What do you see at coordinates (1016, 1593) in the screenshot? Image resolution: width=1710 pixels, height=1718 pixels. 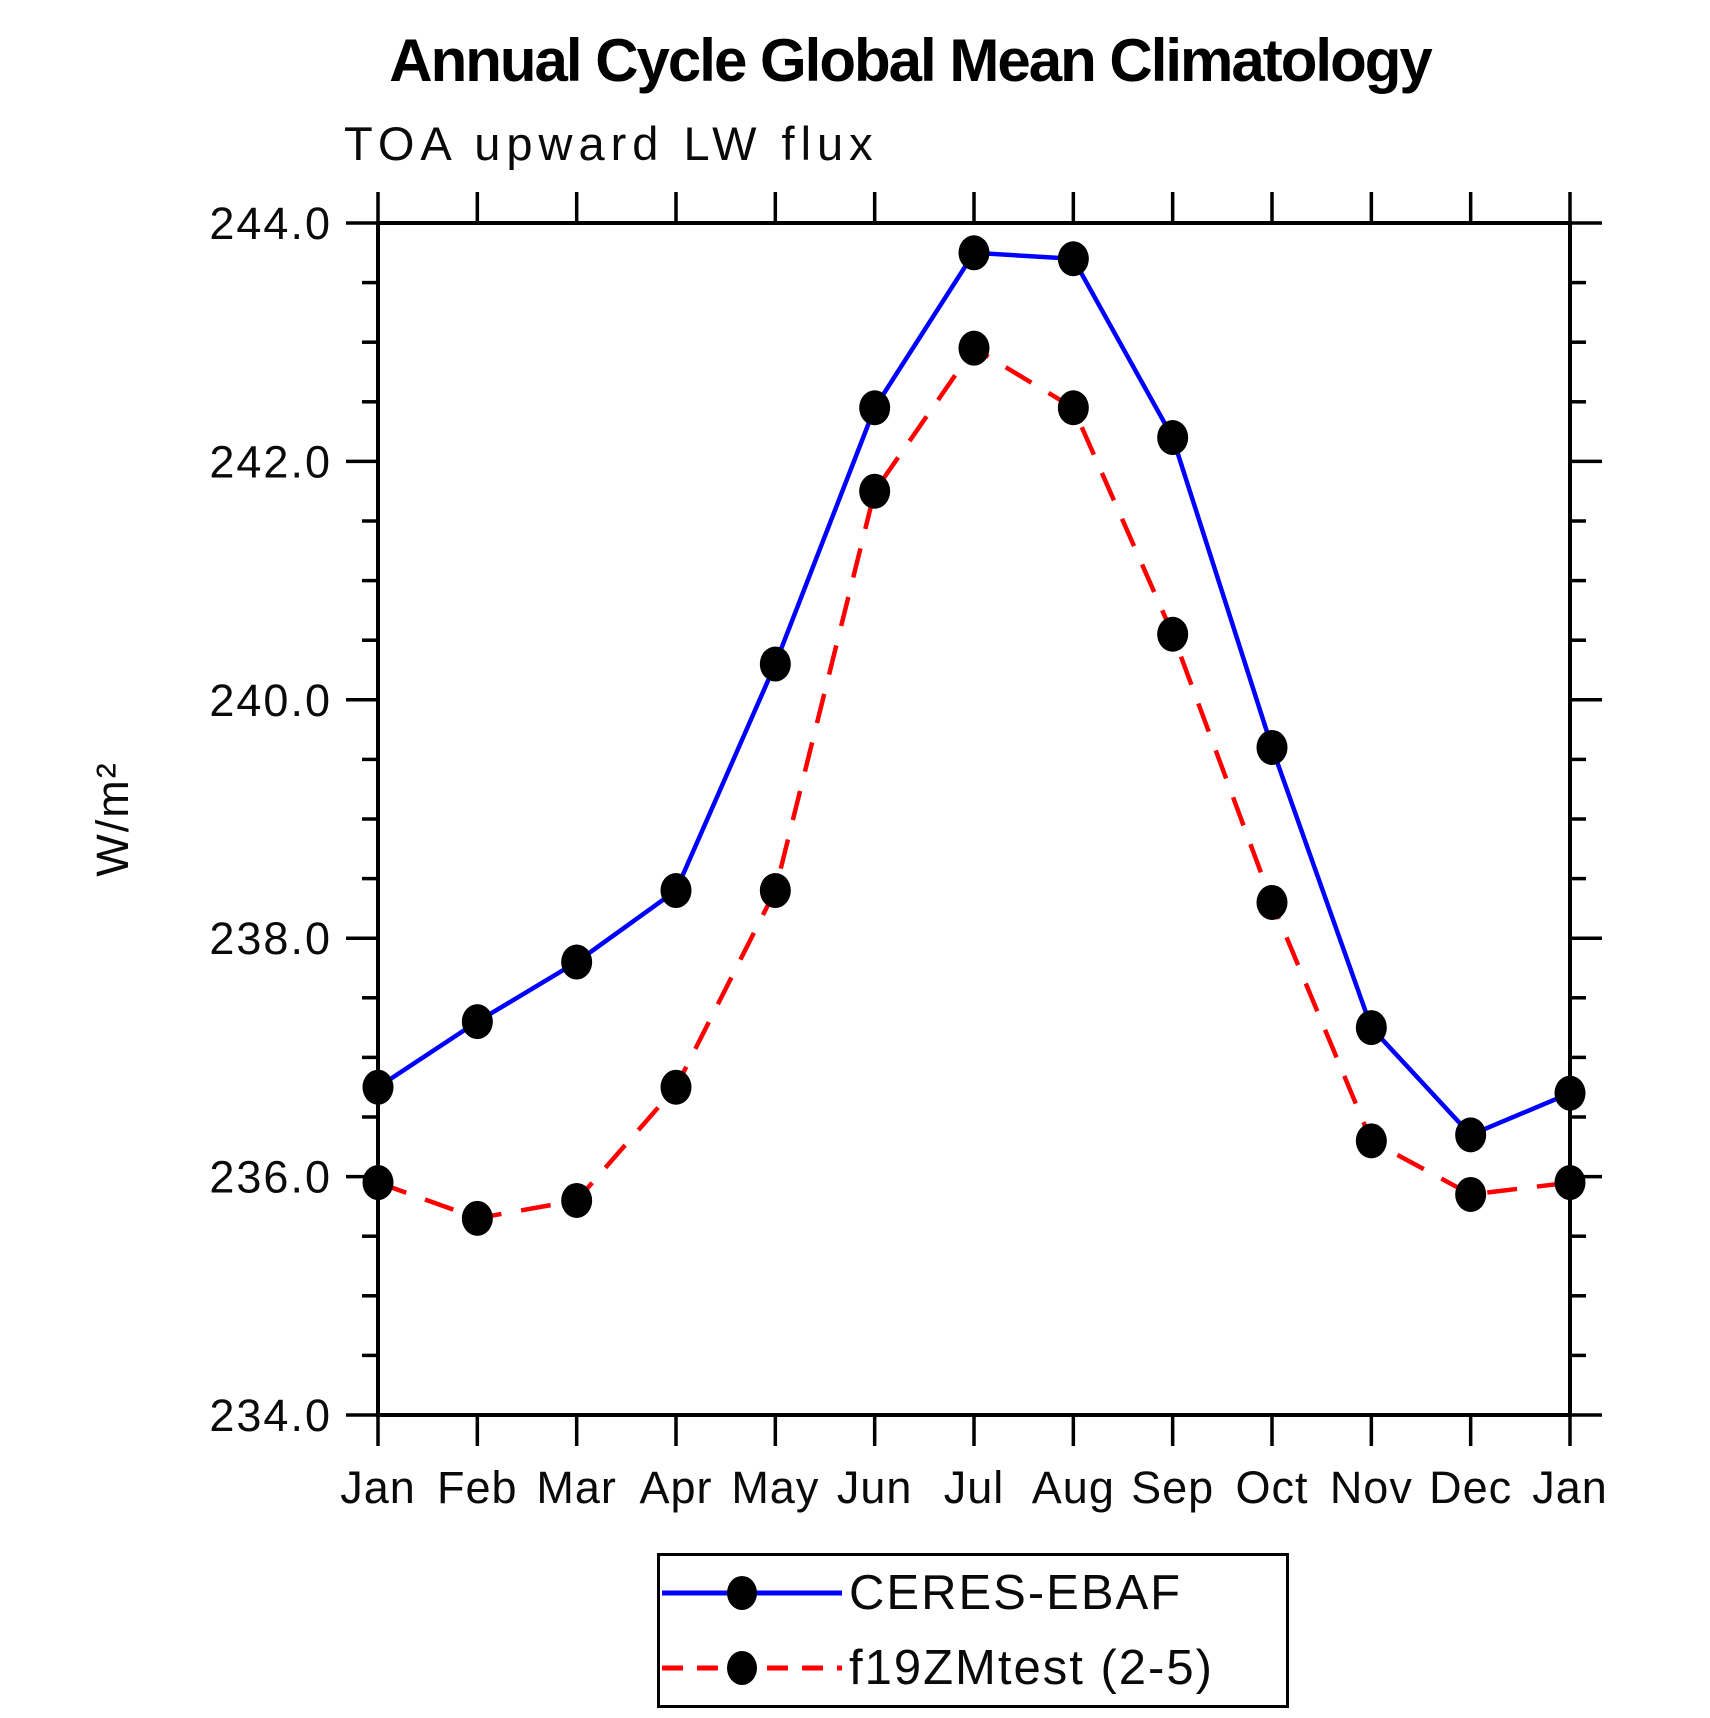 I see `legend-label: CERES-EBAF` at bounding box center [1016, 1593].